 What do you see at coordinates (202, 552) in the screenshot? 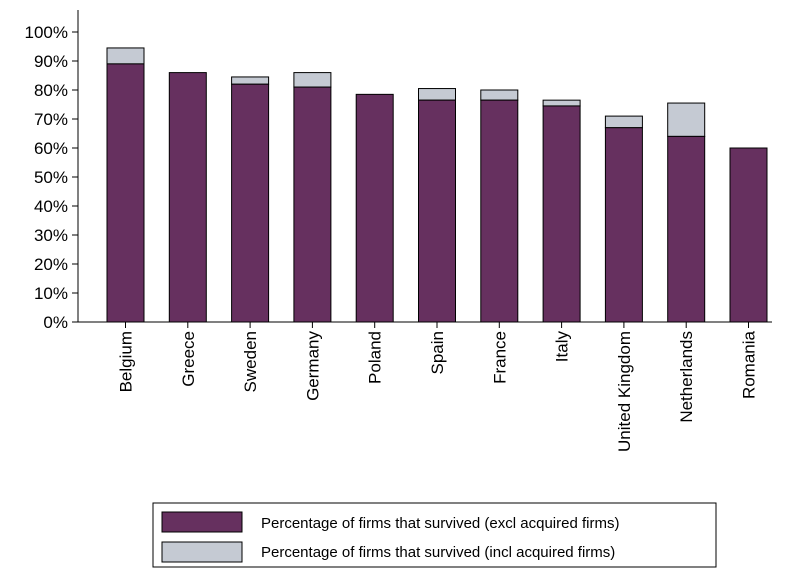
I see `legend-swatch-incl` at bounding box center [202, 552].